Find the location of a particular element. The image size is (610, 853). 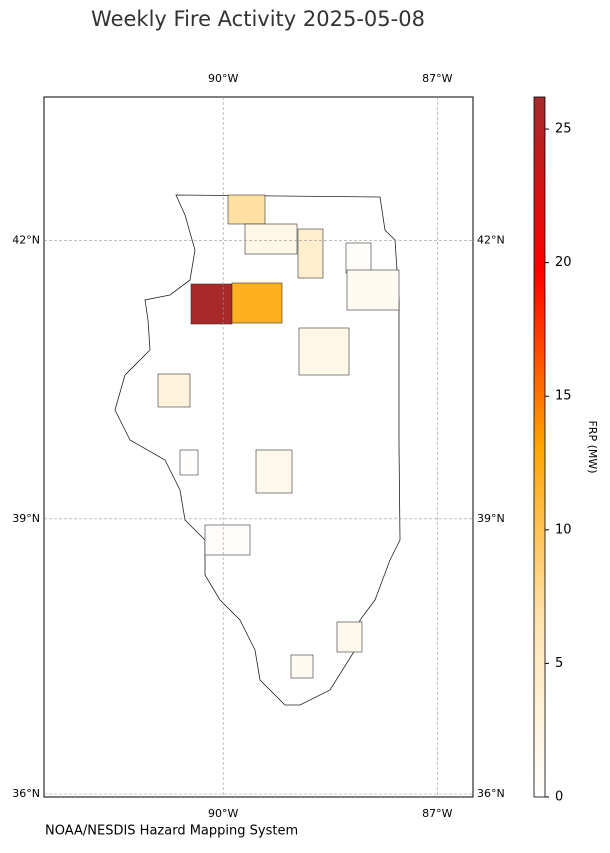

colorbar-tick-label: 10 is located at coordinates (563, 529).